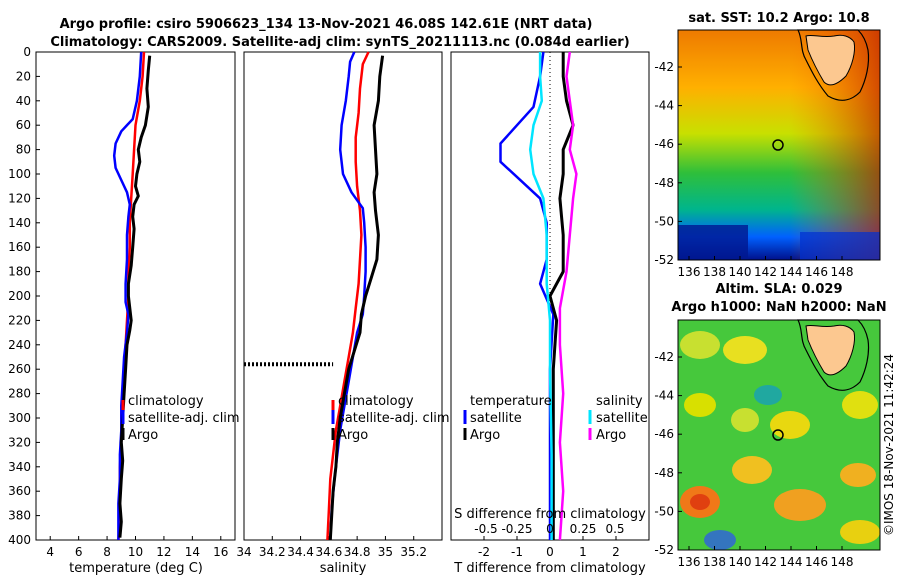 The height and width of the screenshot is (580, 900). I want to click on x-tick-label: 34.8, so click(357, 552).